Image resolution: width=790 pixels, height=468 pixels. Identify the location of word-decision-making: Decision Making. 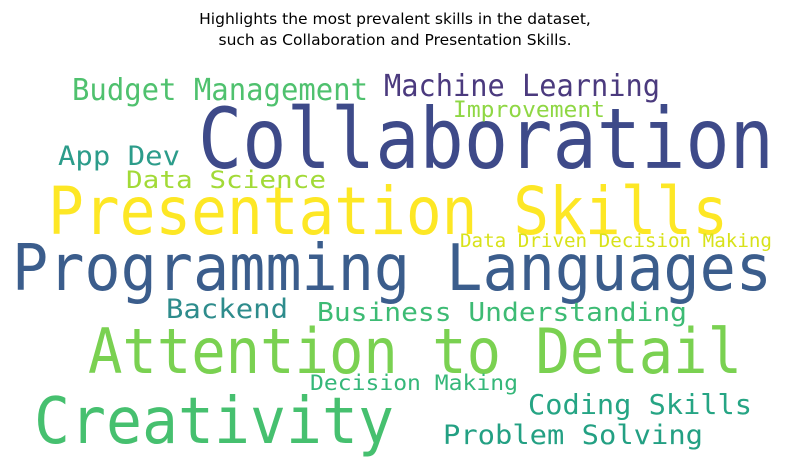
(414, 383).